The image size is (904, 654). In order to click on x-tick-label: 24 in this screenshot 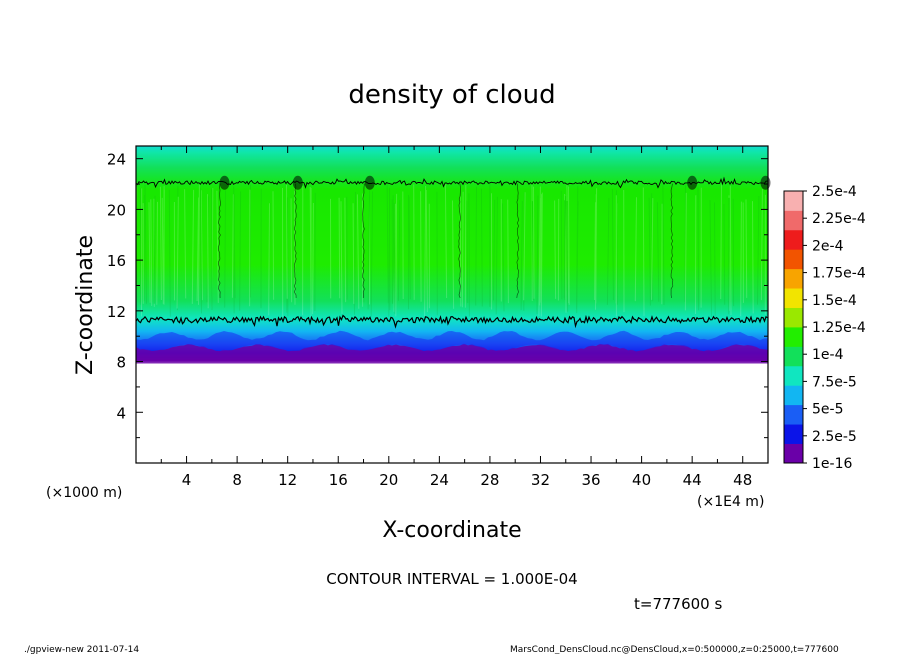, I will do `click(439, 480)`.